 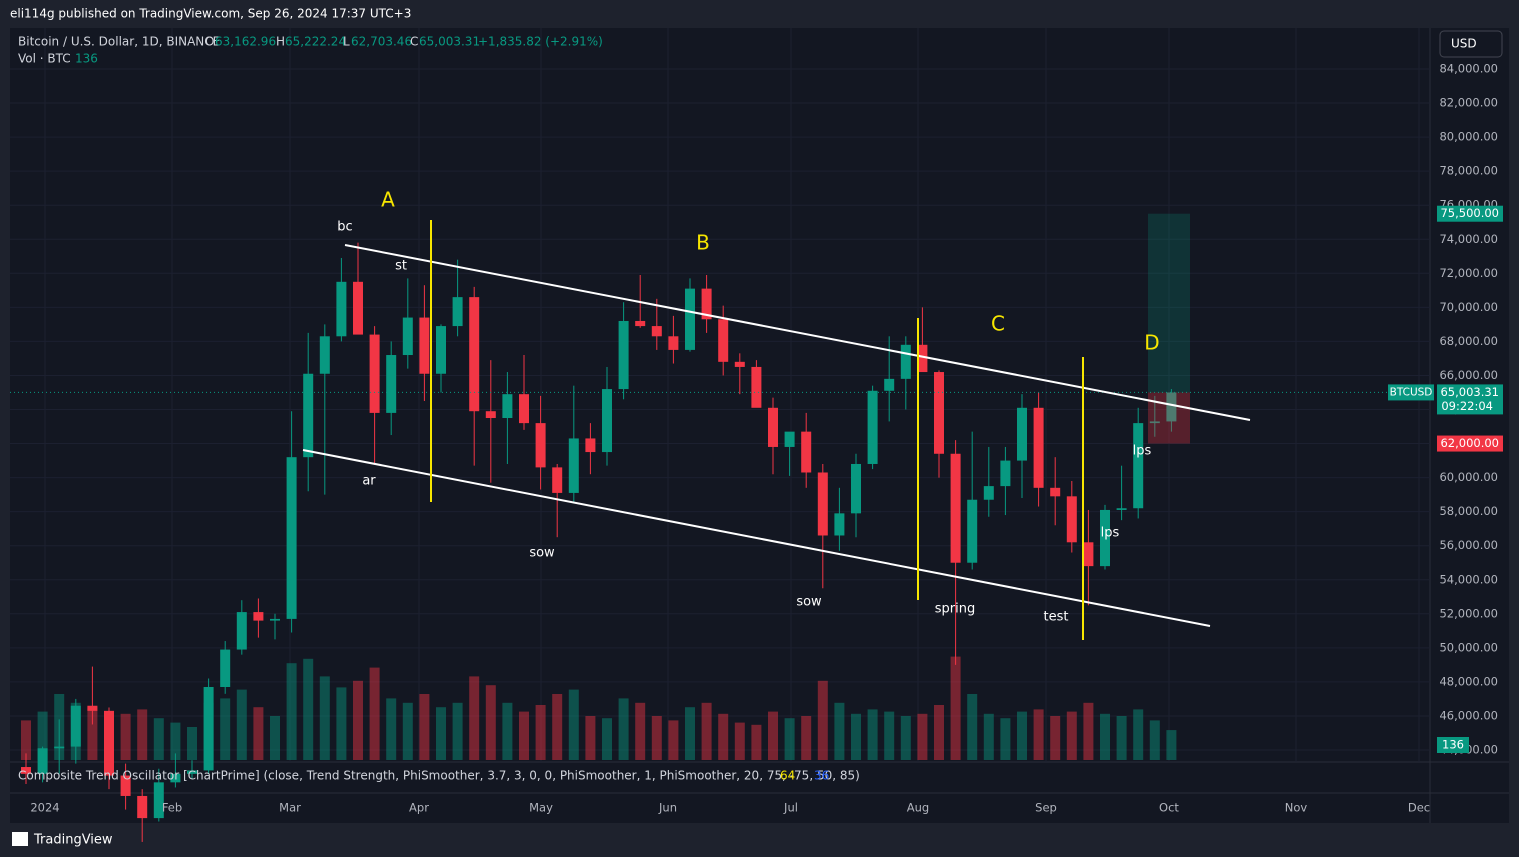 I want to click on event-label: st, so click(x=401, y=266).